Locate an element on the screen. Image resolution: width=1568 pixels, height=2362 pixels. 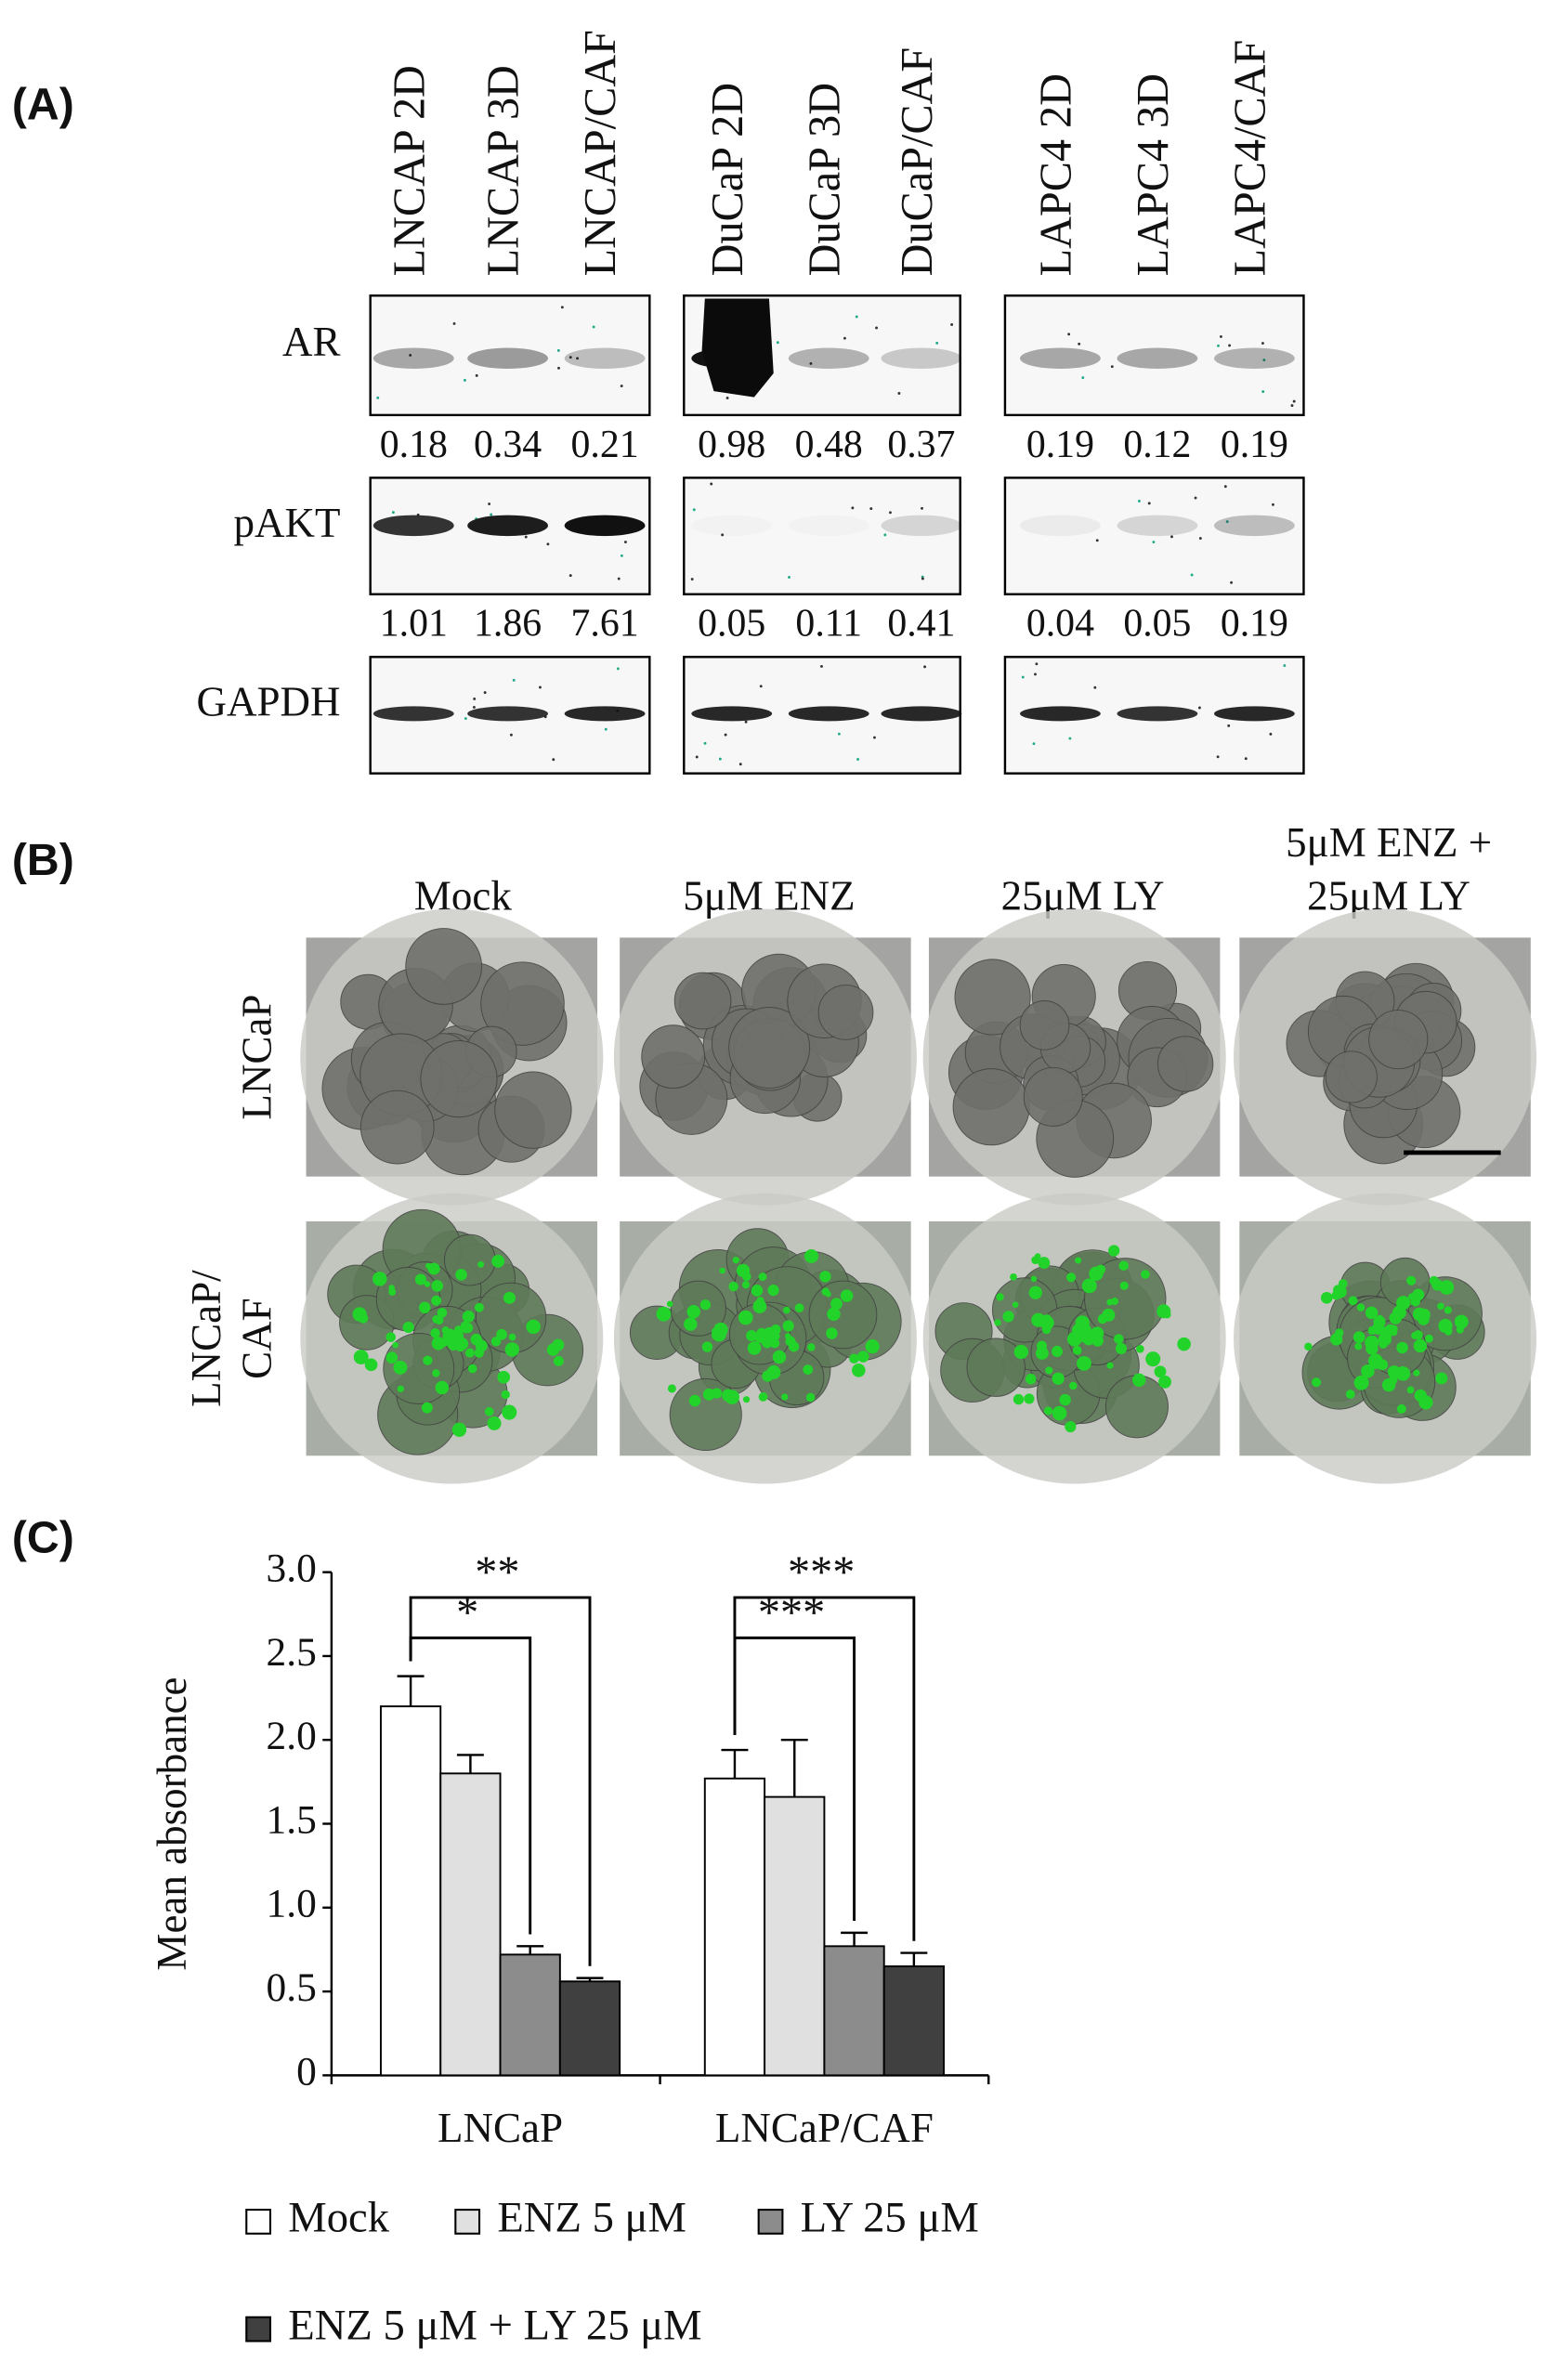
significance-bracket is located at coordinates (500, 1781).